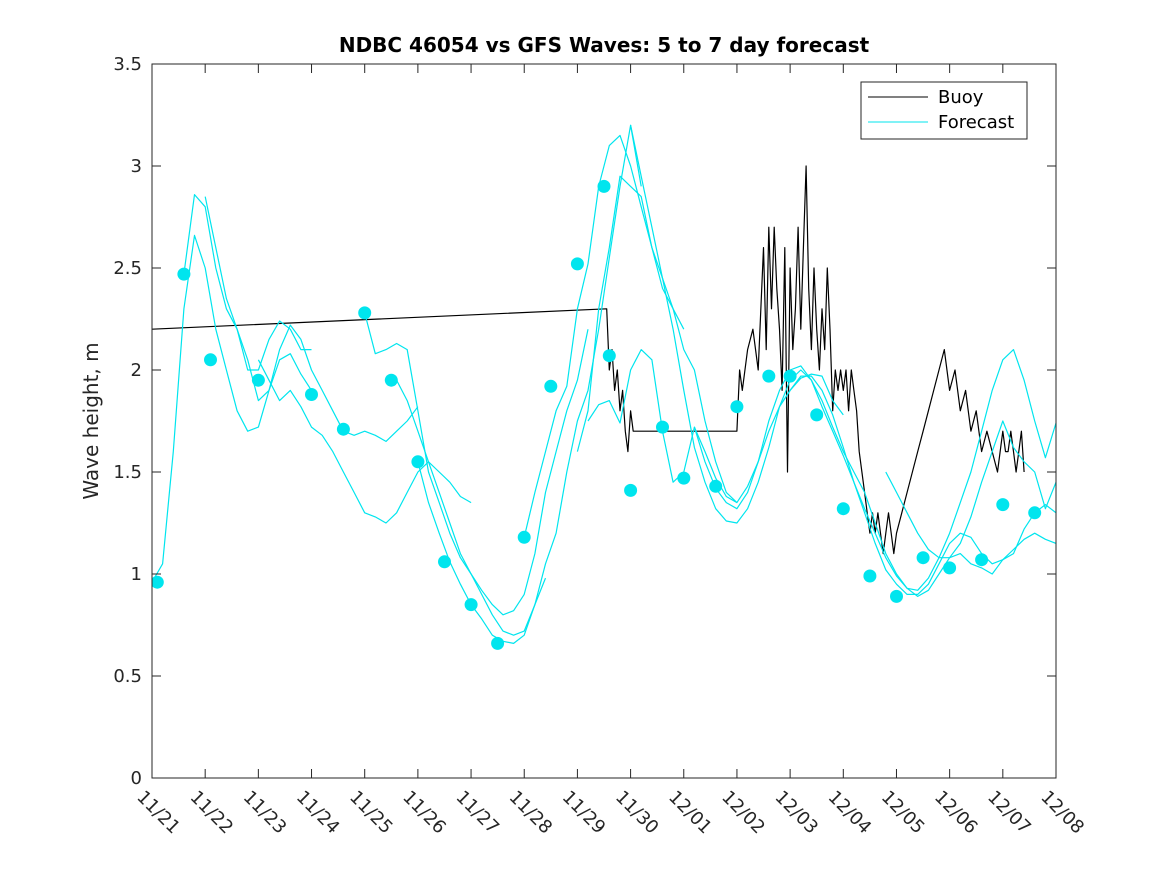  What do you see at coordinates (531, 813) in the screenshot?
I see `x-tick-label: 11/28` at bounding box center [531, 813].